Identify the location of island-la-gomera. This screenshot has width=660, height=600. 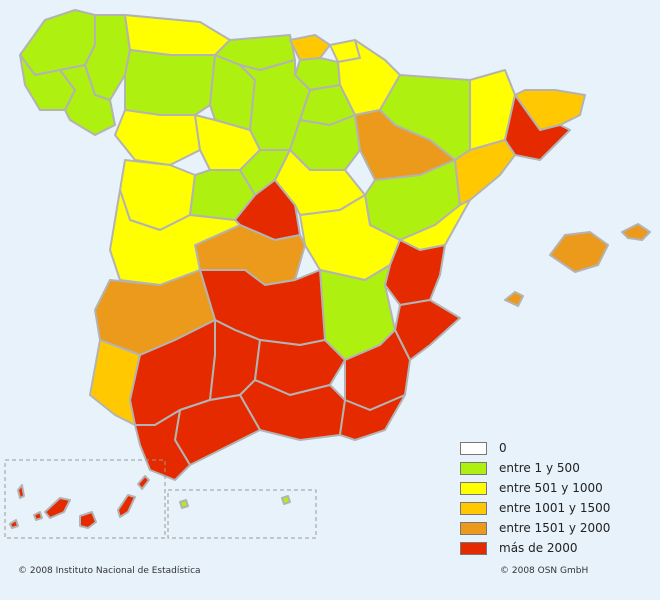
(38, 516).